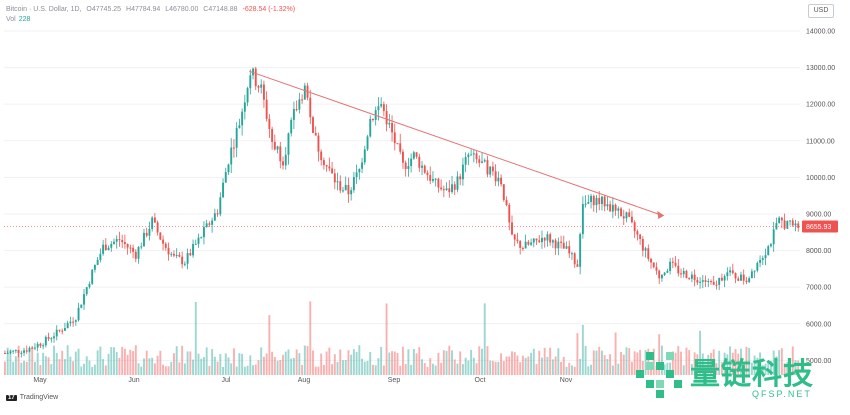  What do you see at coordinates (40, 380) in the screenshot?
I see `x-tick-label: May` at bounding box center [40, 380].